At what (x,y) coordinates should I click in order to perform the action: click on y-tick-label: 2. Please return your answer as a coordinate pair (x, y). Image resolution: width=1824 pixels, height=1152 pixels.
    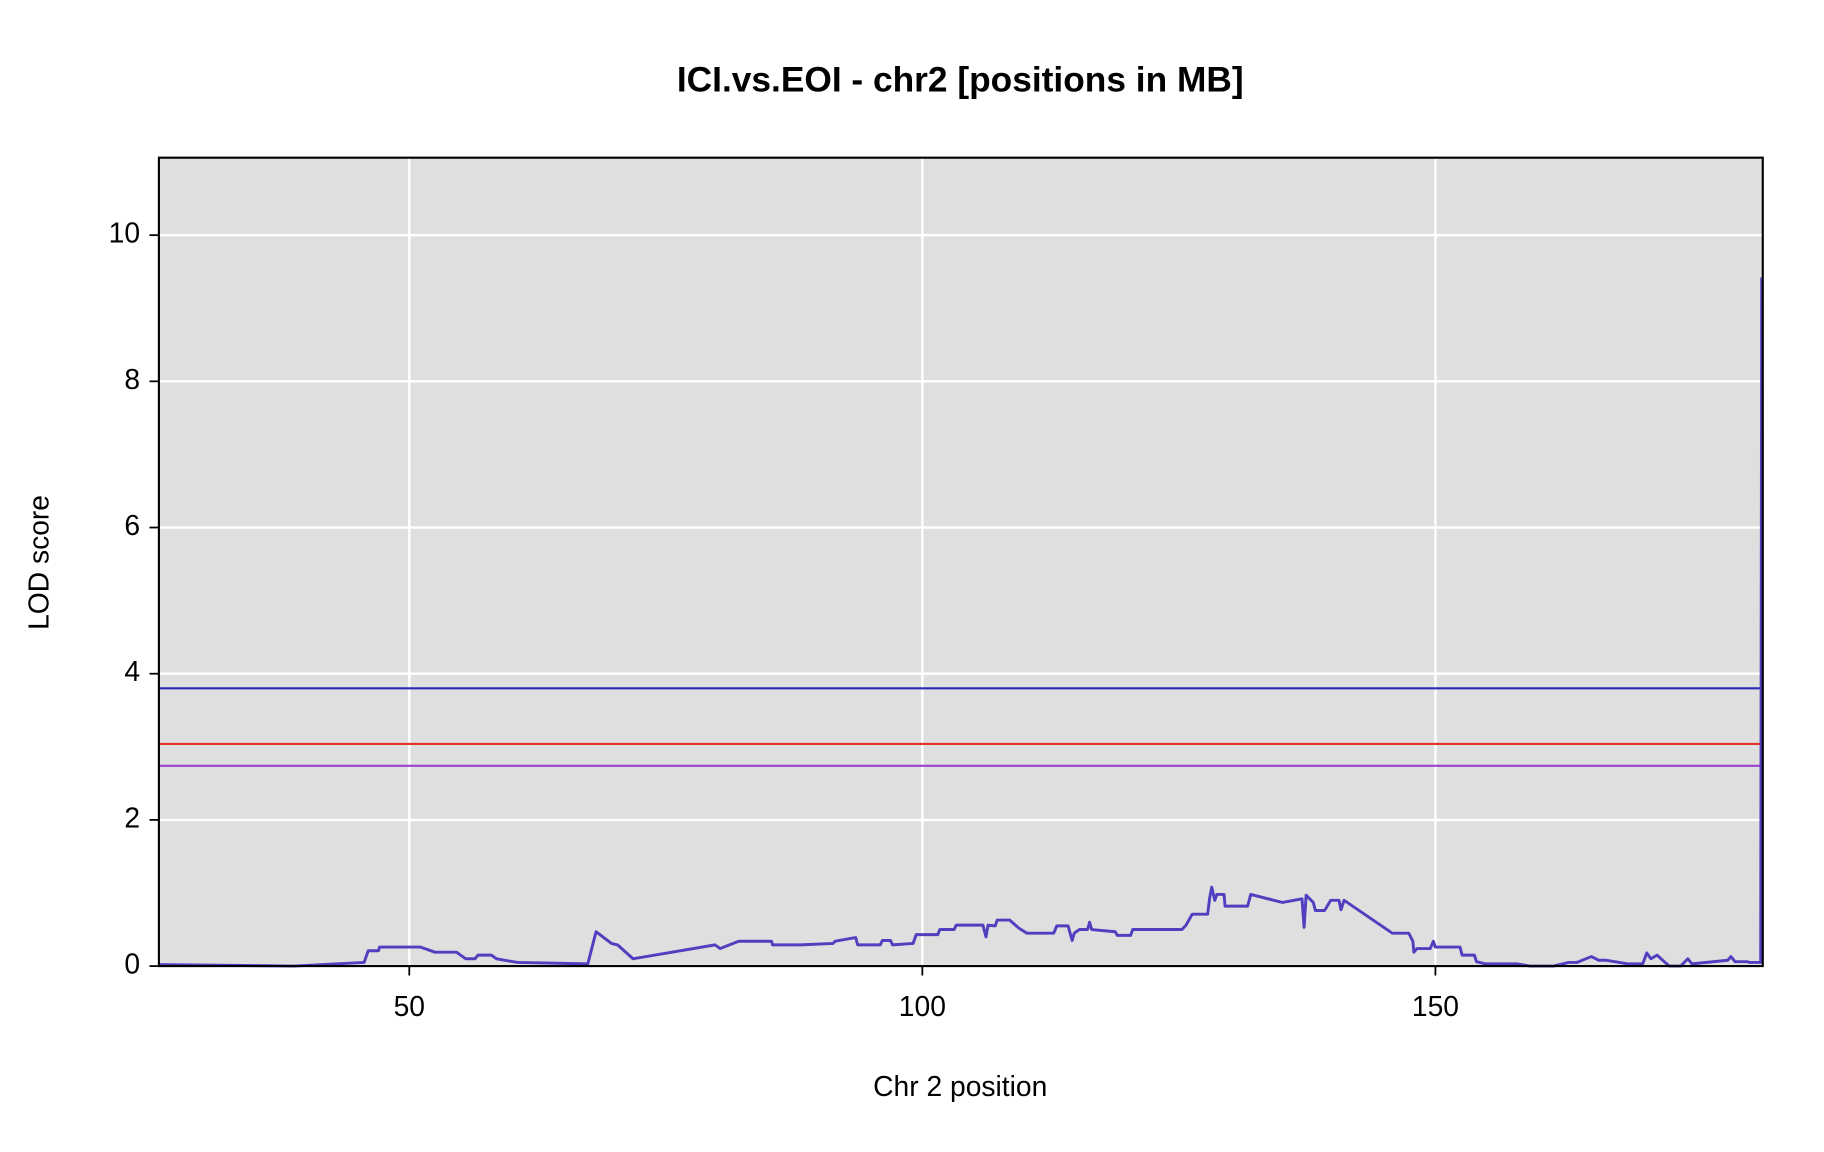
    Looking at the image, I should click on (132, 817).